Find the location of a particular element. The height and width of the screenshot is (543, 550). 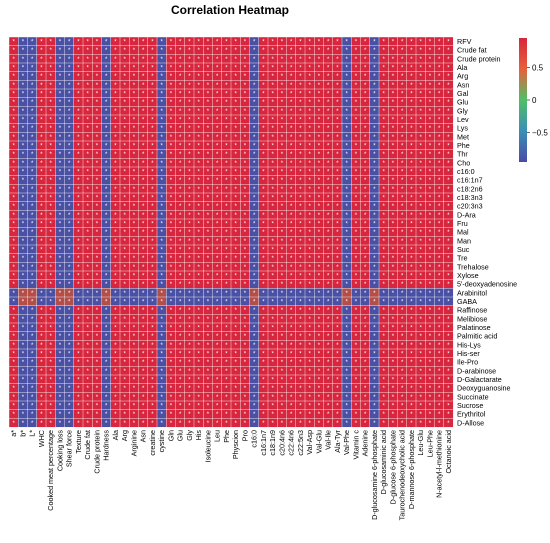

y-tick-label: Sucrose is located at coordinates (470, 405).